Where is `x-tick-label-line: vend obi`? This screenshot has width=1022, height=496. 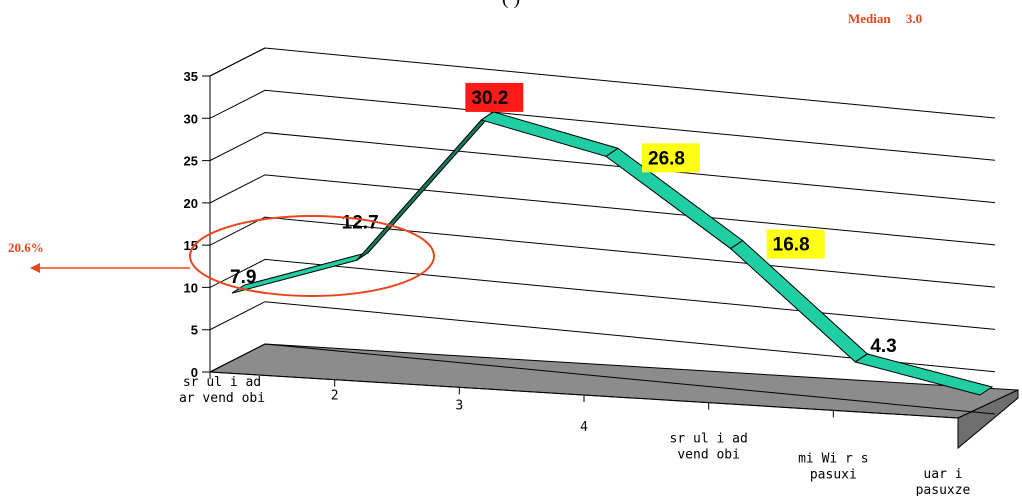 x-tick-label-line: vend obi is located at coordinates (708, 455).